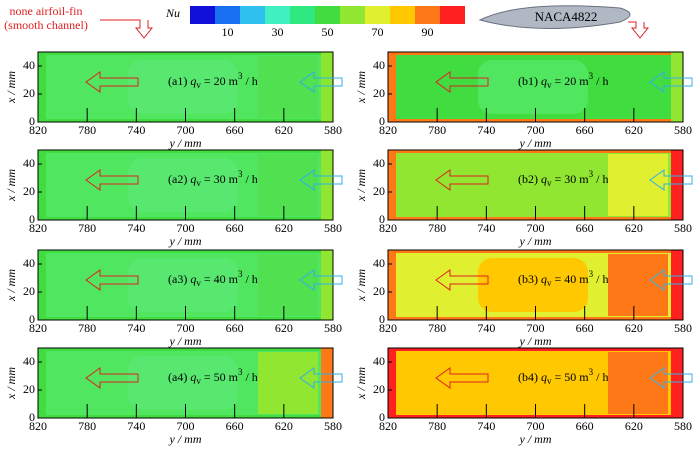 The image size is (700, 454). Describe the element at coordinates (571, 377) in the screenshot. I see `panel-label-part: = 50 m` at that location.